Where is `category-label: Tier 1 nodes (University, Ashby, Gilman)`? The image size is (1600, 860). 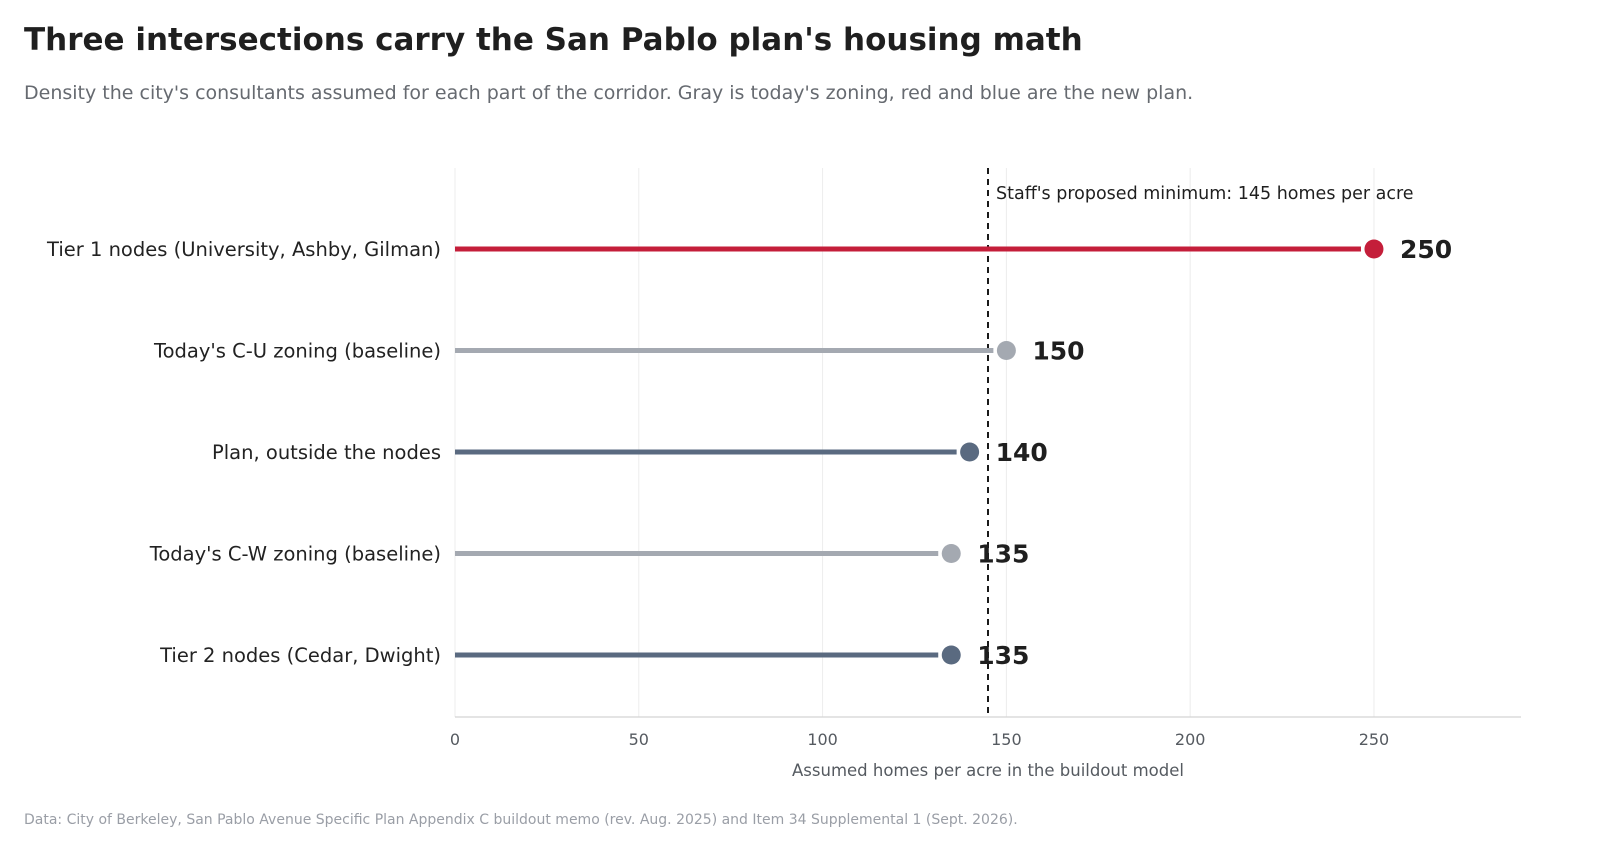
category-label: Tier 1 nodes (University, Ashby, Gilman) is located at coordinates (243, 249).